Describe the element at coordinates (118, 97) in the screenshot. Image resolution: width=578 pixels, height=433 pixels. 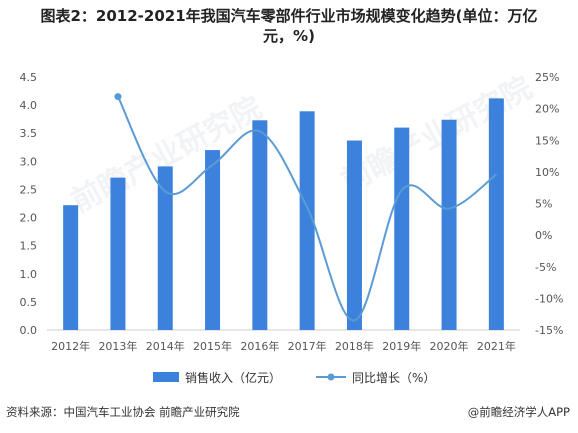
I see `growth-point` at that location.